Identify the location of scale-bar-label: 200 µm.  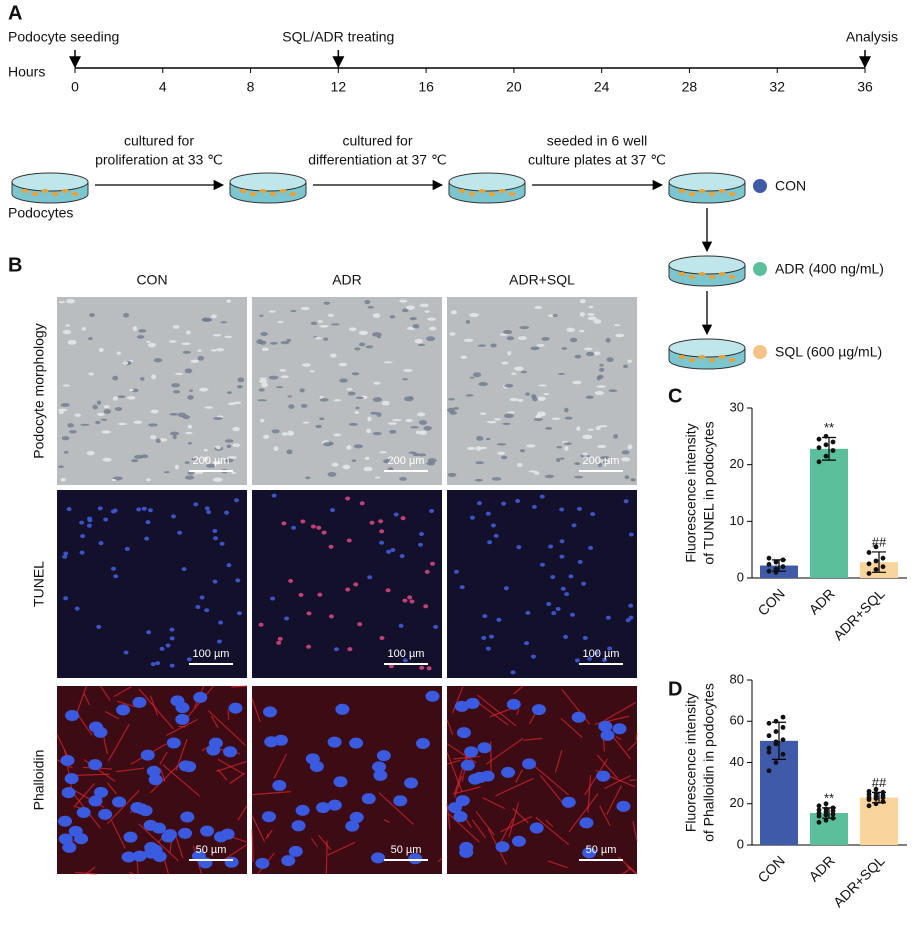
(601, 461).